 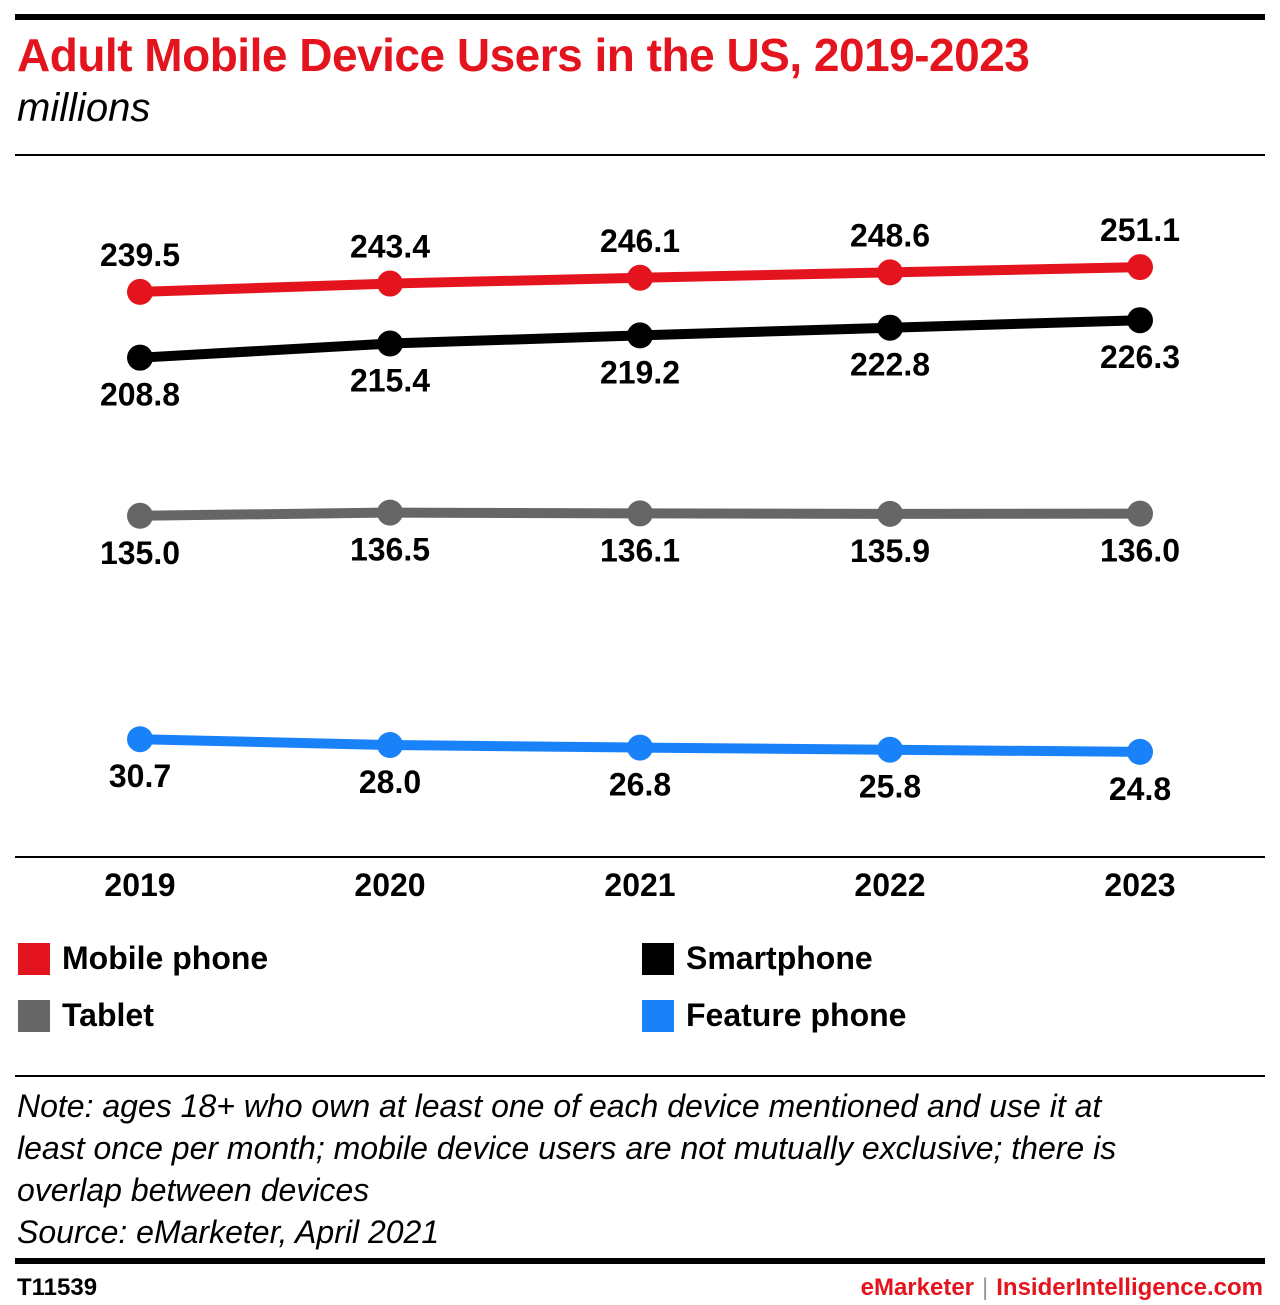 I want to click on legend-item-mobile-phone: Mobile phone, so click(x=143, y=958).